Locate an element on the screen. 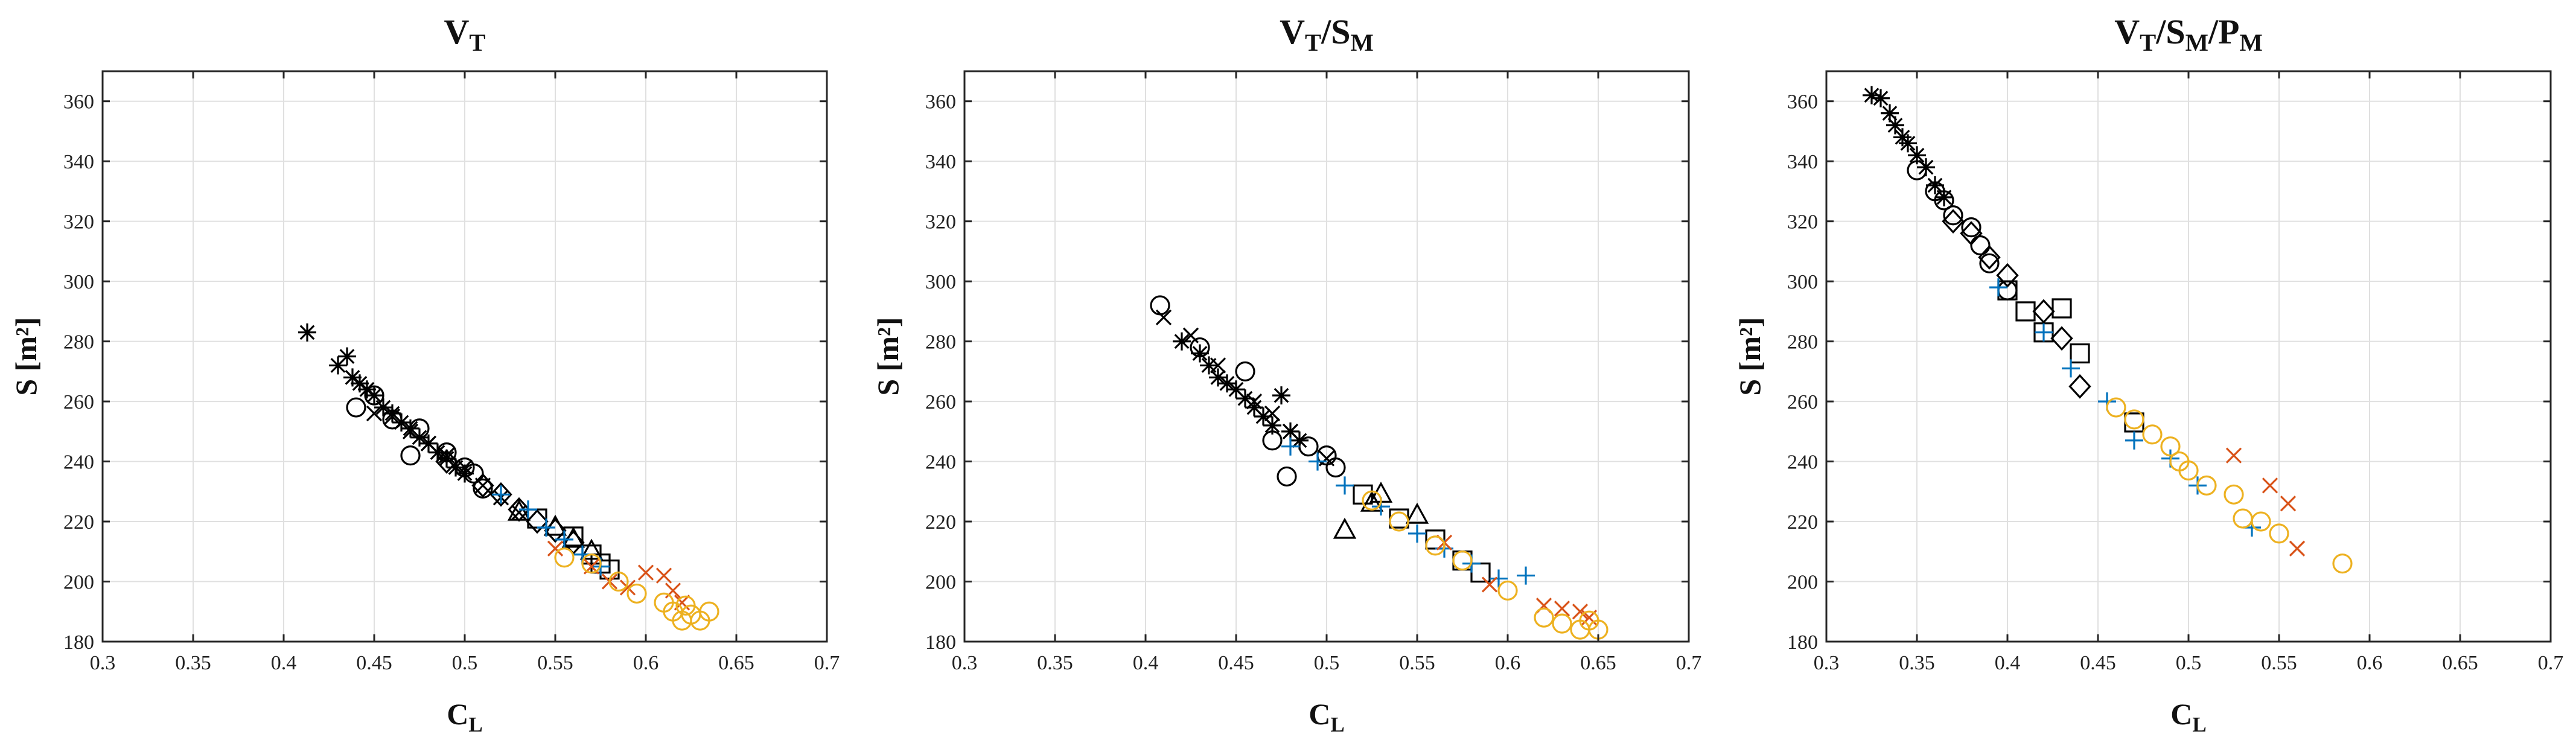  chart-title-part-base: P is located at coordinates (2228, 31).